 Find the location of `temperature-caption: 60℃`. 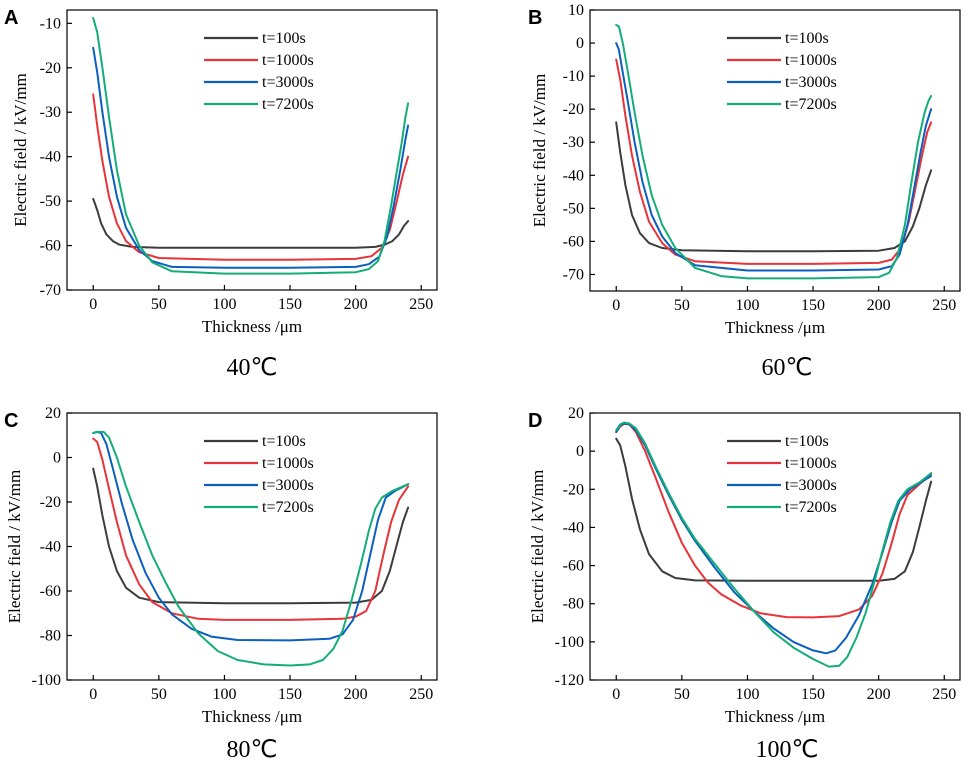

temperature-caption: 60℃ is located at coordinates (787, 368).